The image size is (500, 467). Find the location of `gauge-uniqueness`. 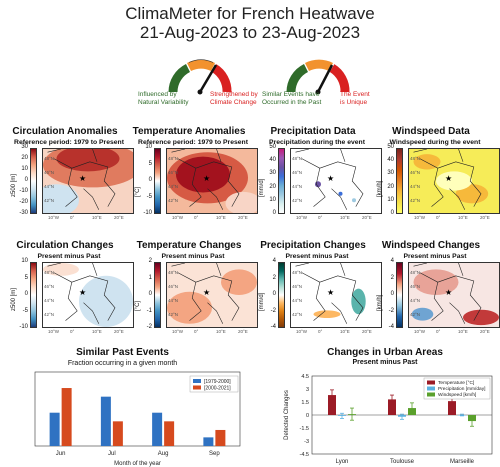

gauge-uniqueness is located at coordinates (318, 76).